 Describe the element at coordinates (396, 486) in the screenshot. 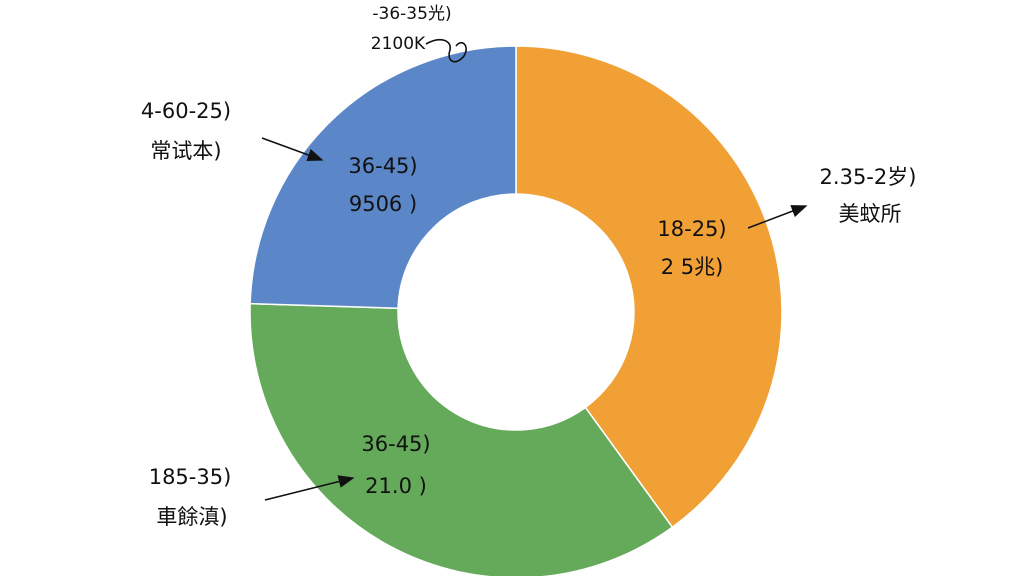

I see `slice-sublabel: 21.0 )` at that location.